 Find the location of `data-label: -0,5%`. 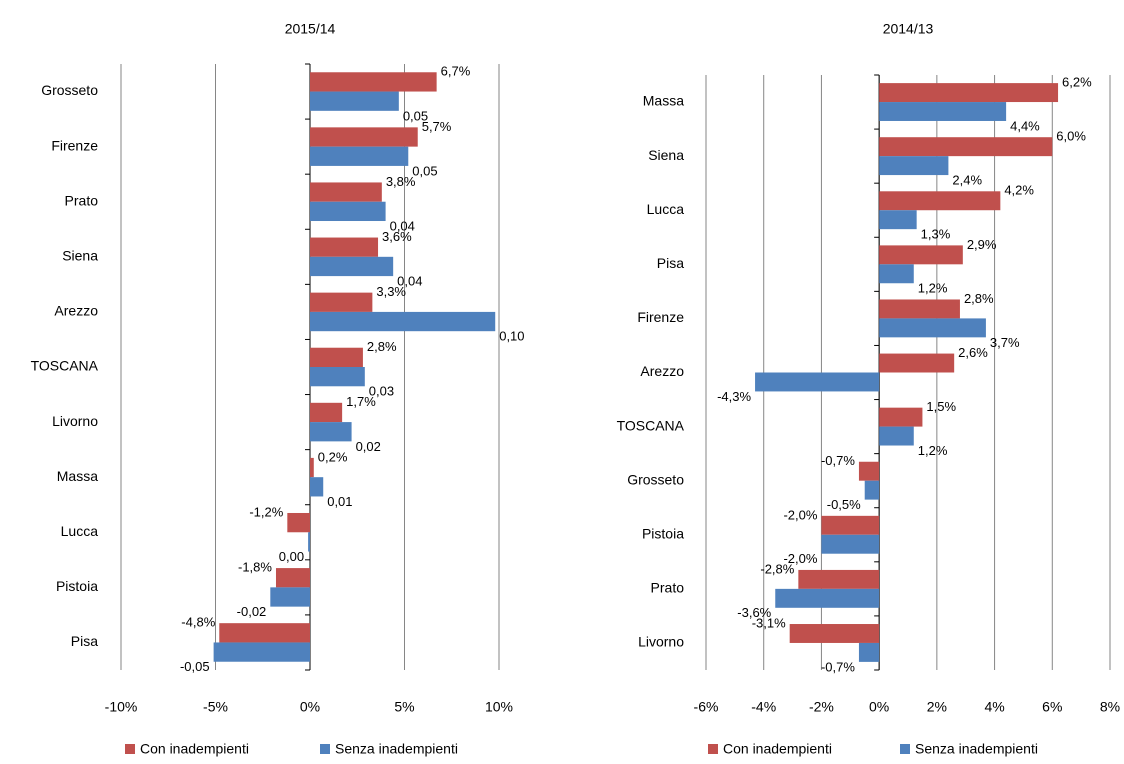

data-label: -0,5% is located at coordinates (844, 504).